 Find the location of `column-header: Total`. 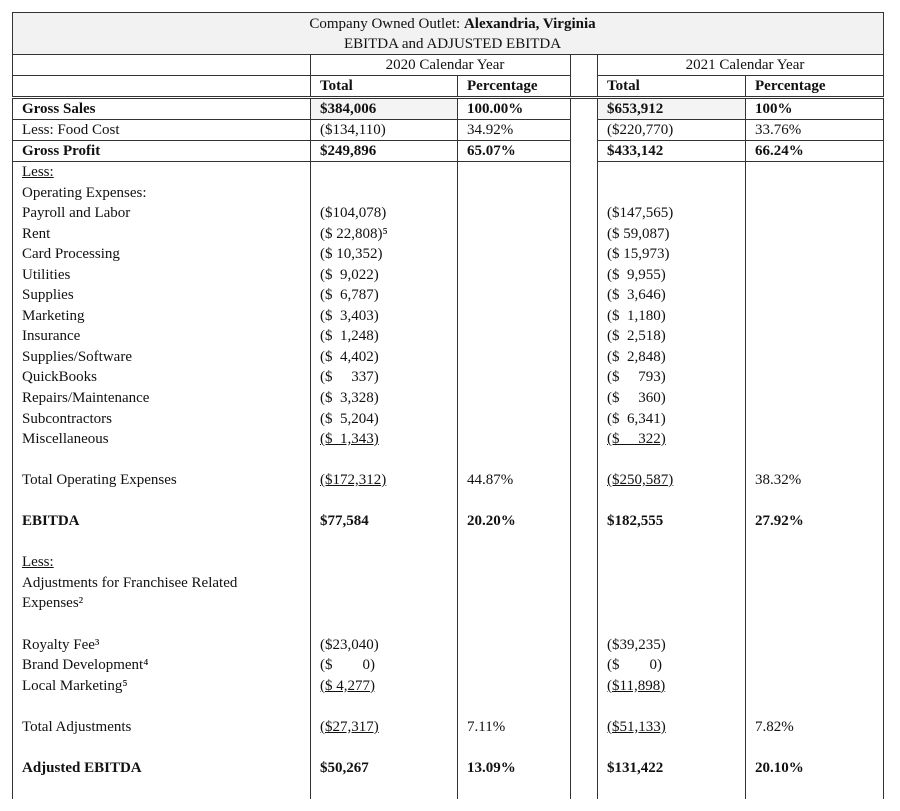

column-header: Total is located at coordinates (671, 86).